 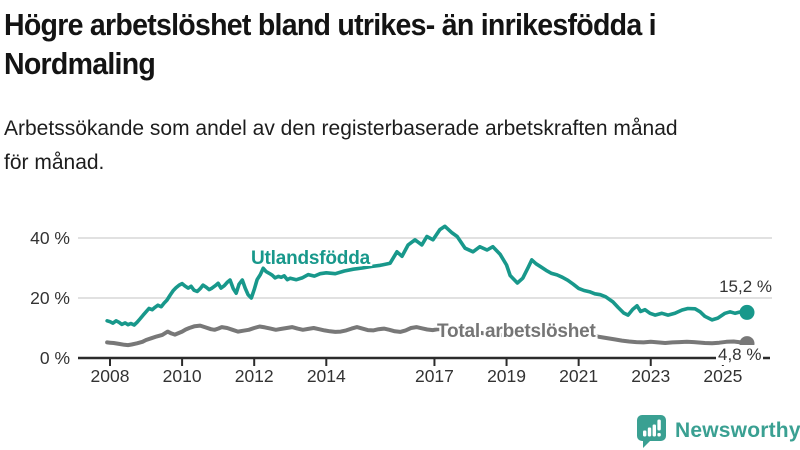 I want to click on x-axis-tick-label: 2017, so click(x=434, y=376).